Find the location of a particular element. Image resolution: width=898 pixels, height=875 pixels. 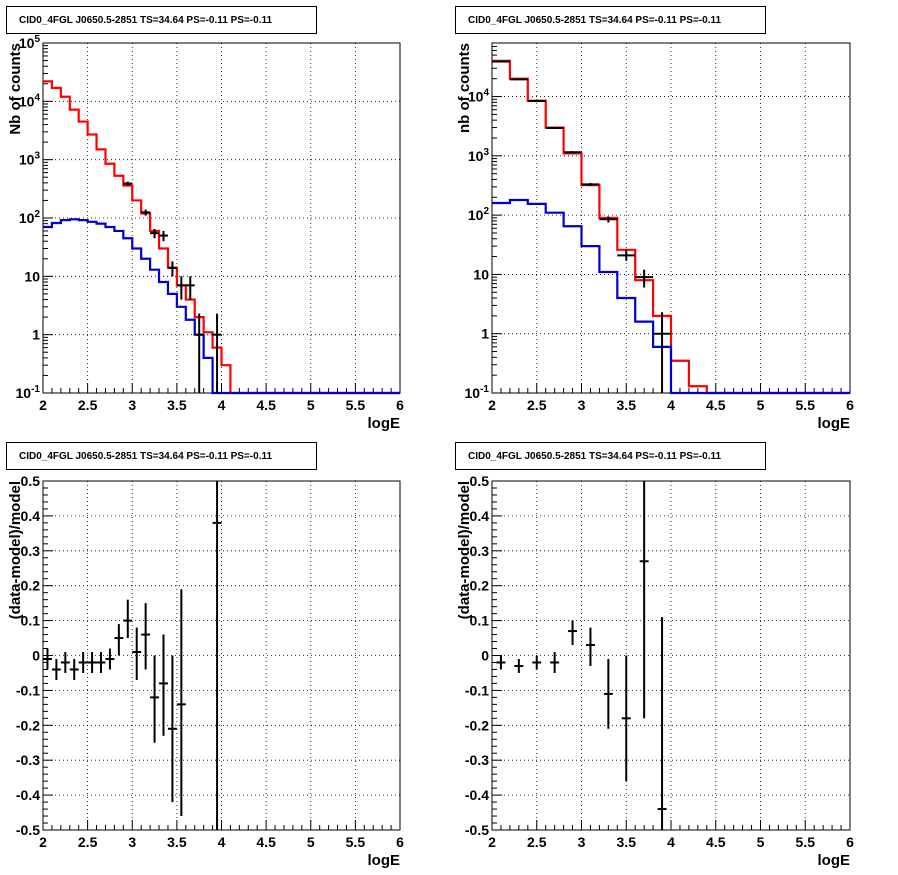

y-tick-label: 0.5 is located at coordinates (480, 481).